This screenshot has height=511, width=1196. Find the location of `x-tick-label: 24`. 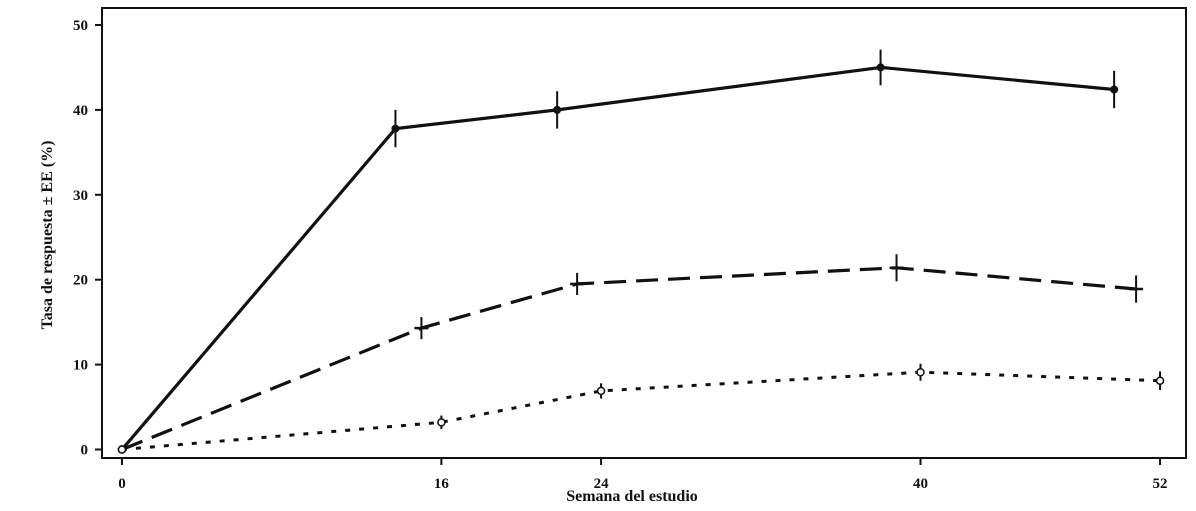

x-tick-label: 24 is located at coordinates (602, 484).